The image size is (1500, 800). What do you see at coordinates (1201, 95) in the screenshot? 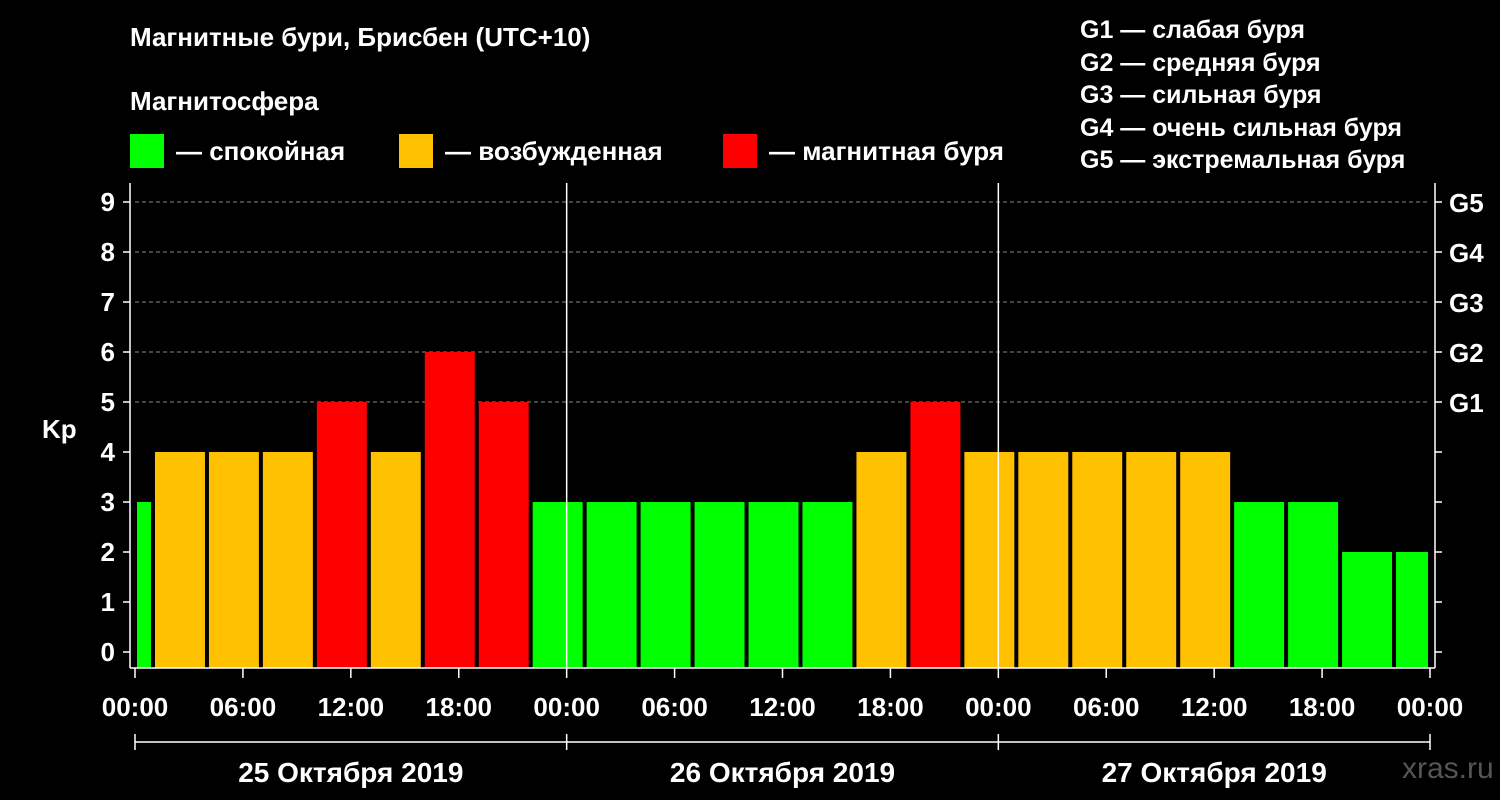
I see `g-scale-item: G3 — сильная буря` at bounding box center [1201, 95].